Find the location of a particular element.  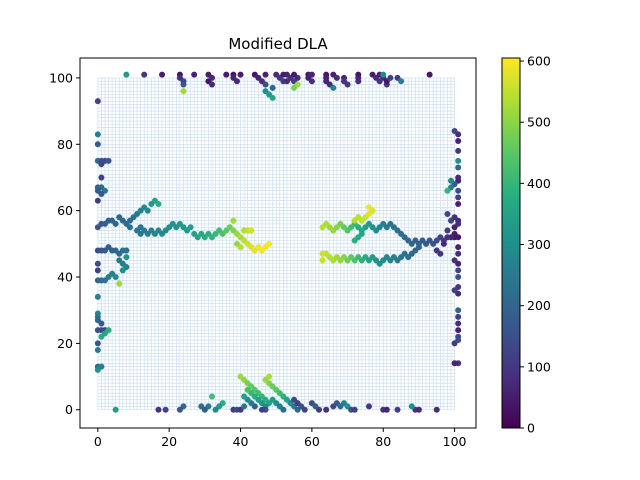

x-tick-label: 60 is located at coordinates (312, 441).